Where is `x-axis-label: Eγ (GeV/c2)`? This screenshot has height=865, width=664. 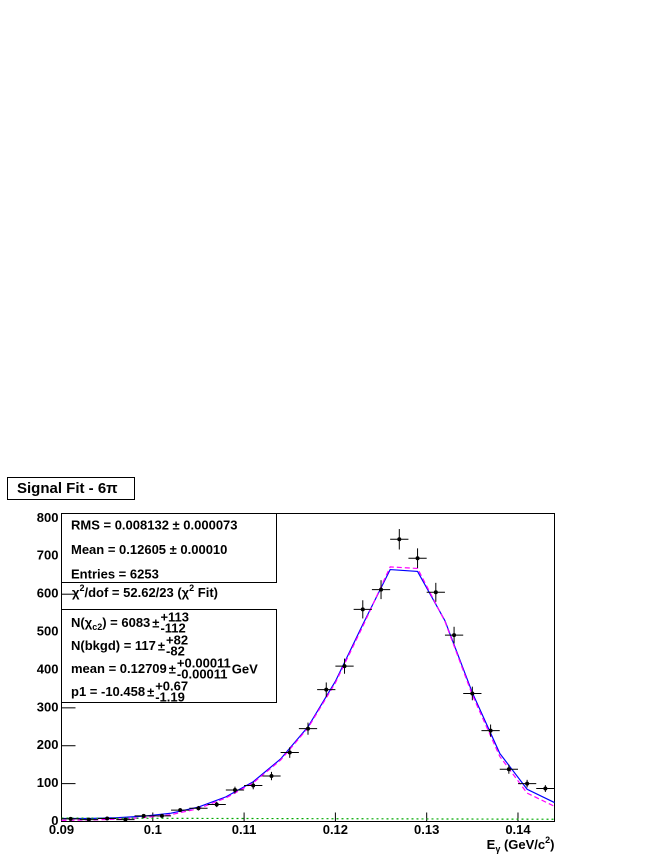
x-axis-label: Eγ (GeV/c2) is located at coordinates (521, 844).